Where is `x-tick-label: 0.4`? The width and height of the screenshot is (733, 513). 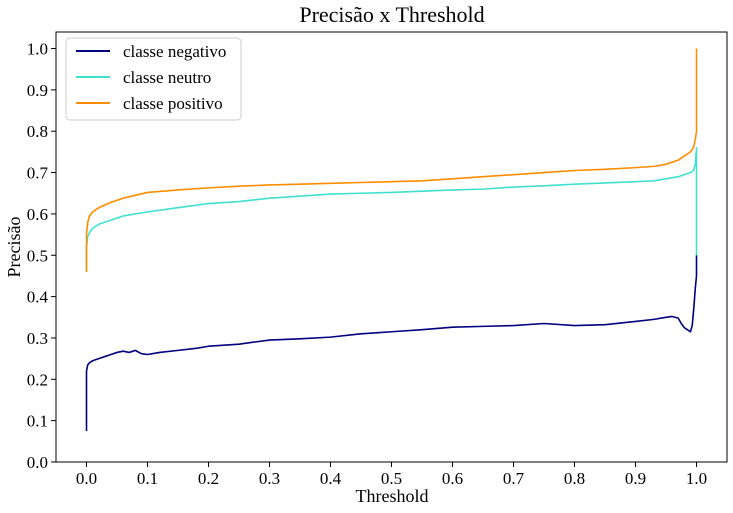
x-tick-label: 0.4 is located at coordinates (331, 478).